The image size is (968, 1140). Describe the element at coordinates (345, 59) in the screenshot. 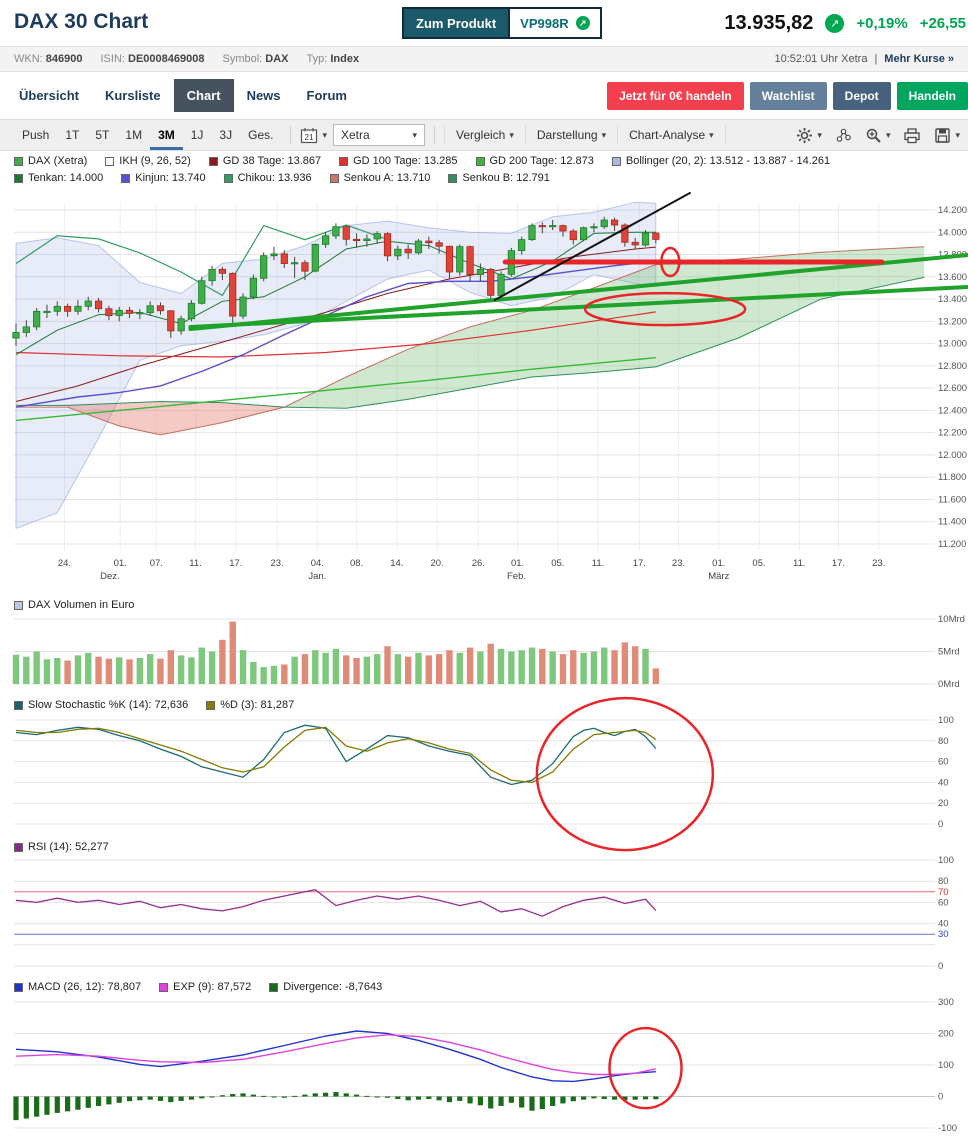

I see `meta-value: Index` at that location.